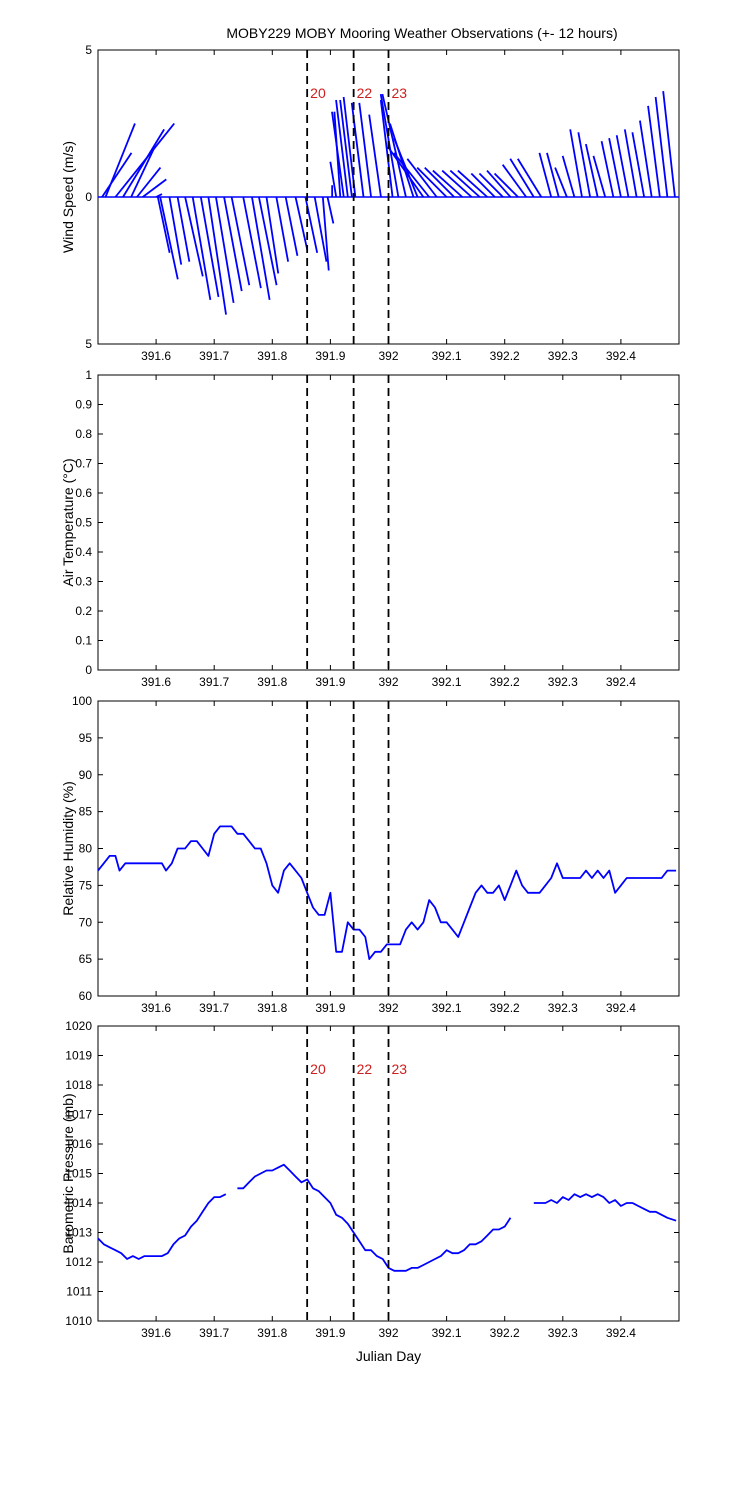 Image resolution: width=750 pixels, height=1500 pixels. I want to click on y-axis-label: Relative Humidity (%), so click(68, 848).